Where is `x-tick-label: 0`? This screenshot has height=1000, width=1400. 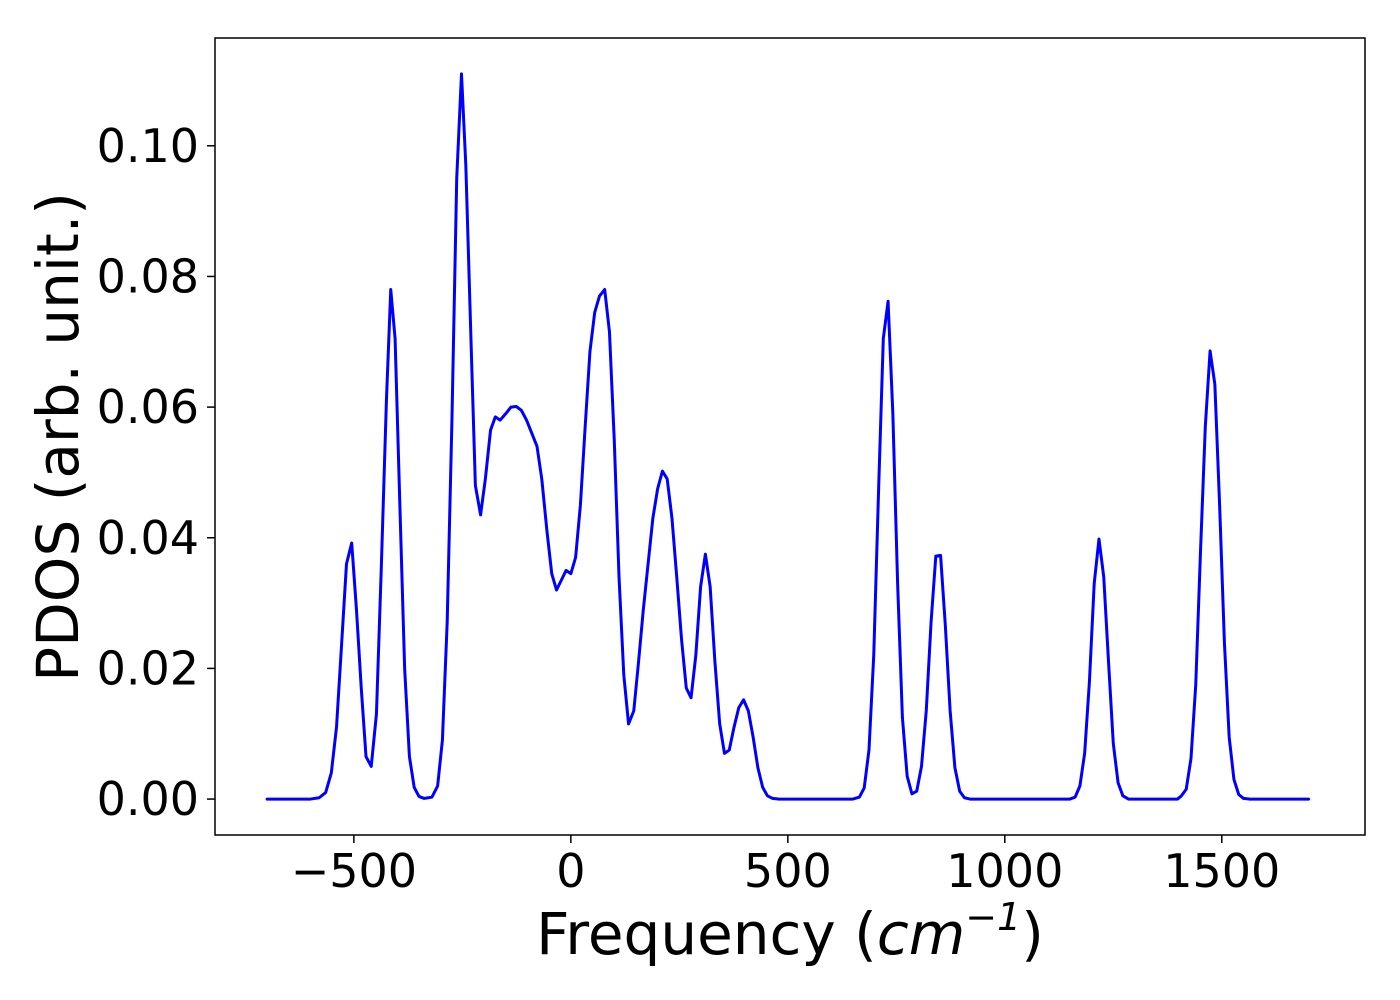
x-tick-label: 0 is located at coordinates (570, 871).